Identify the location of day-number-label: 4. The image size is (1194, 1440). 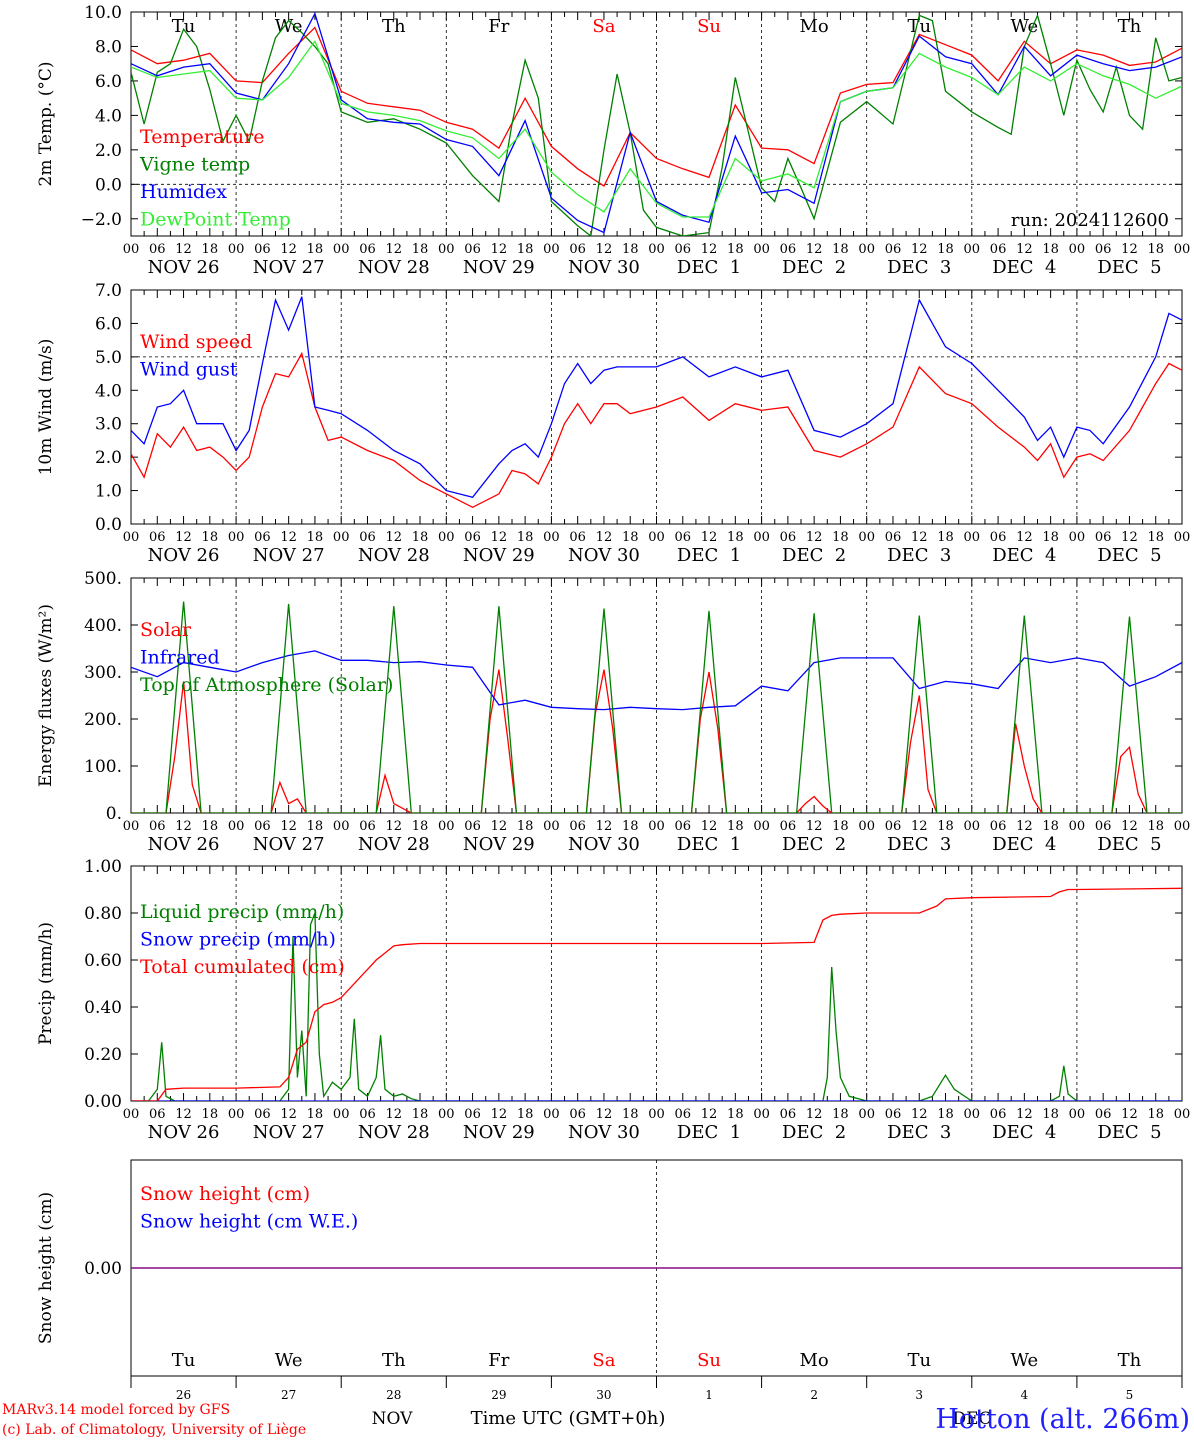
(1025, 1395).